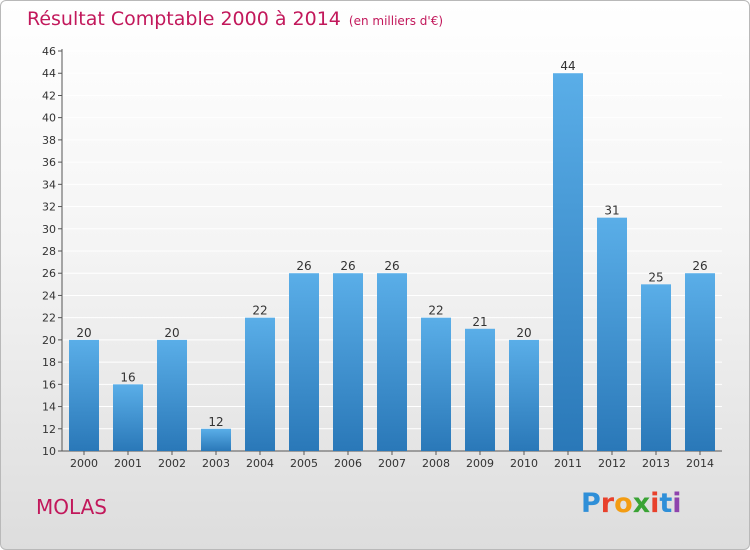 This screenshot has height=550, width=750. I want to click on y-tick-label: 26, so click(49, 273).